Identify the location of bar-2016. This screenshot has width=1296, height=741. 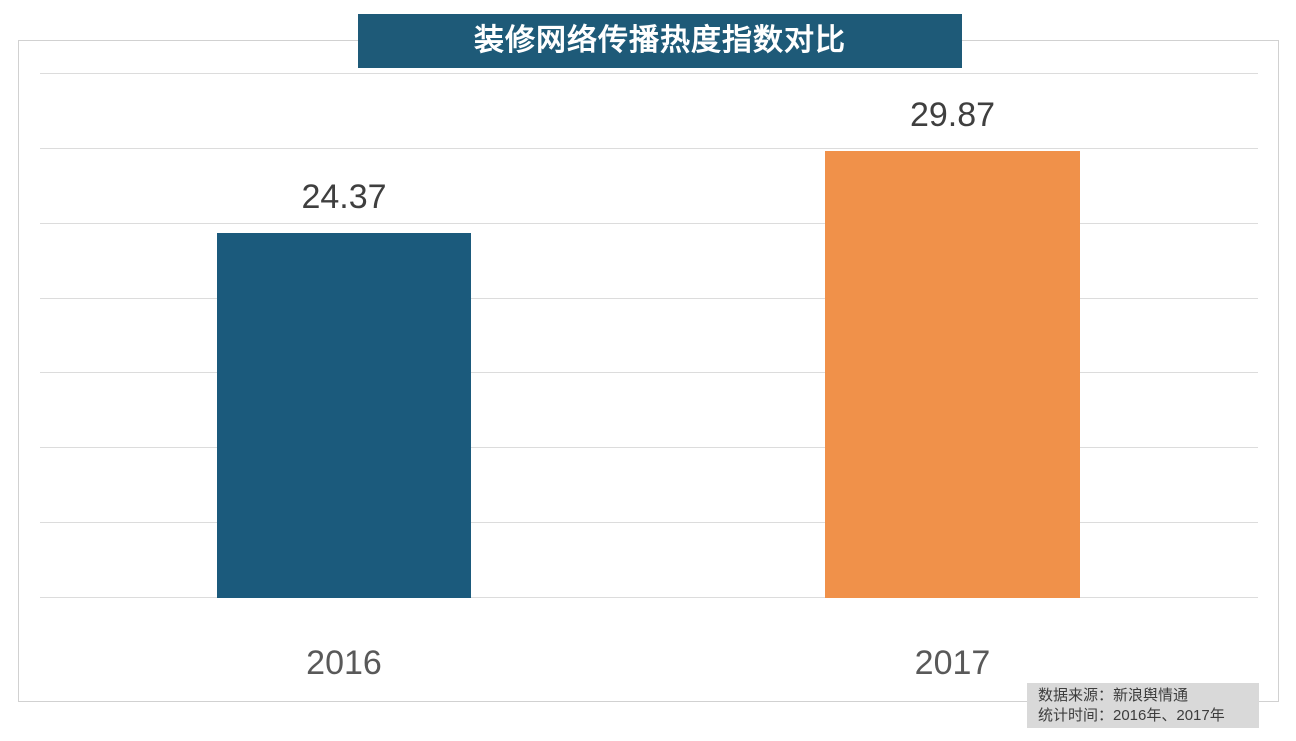
(344, 415).